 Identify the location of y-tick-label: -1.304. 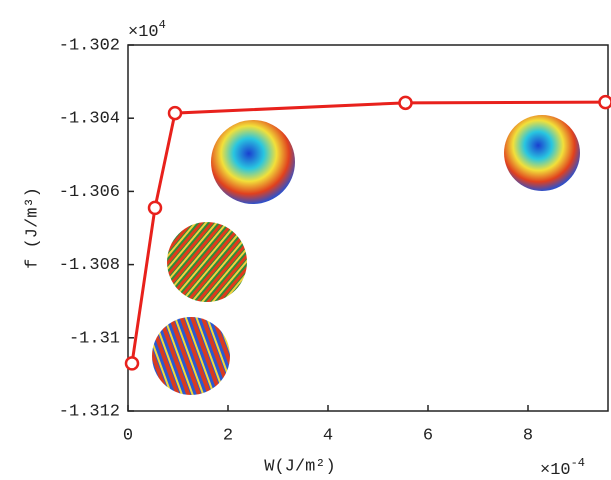
(89, 119).